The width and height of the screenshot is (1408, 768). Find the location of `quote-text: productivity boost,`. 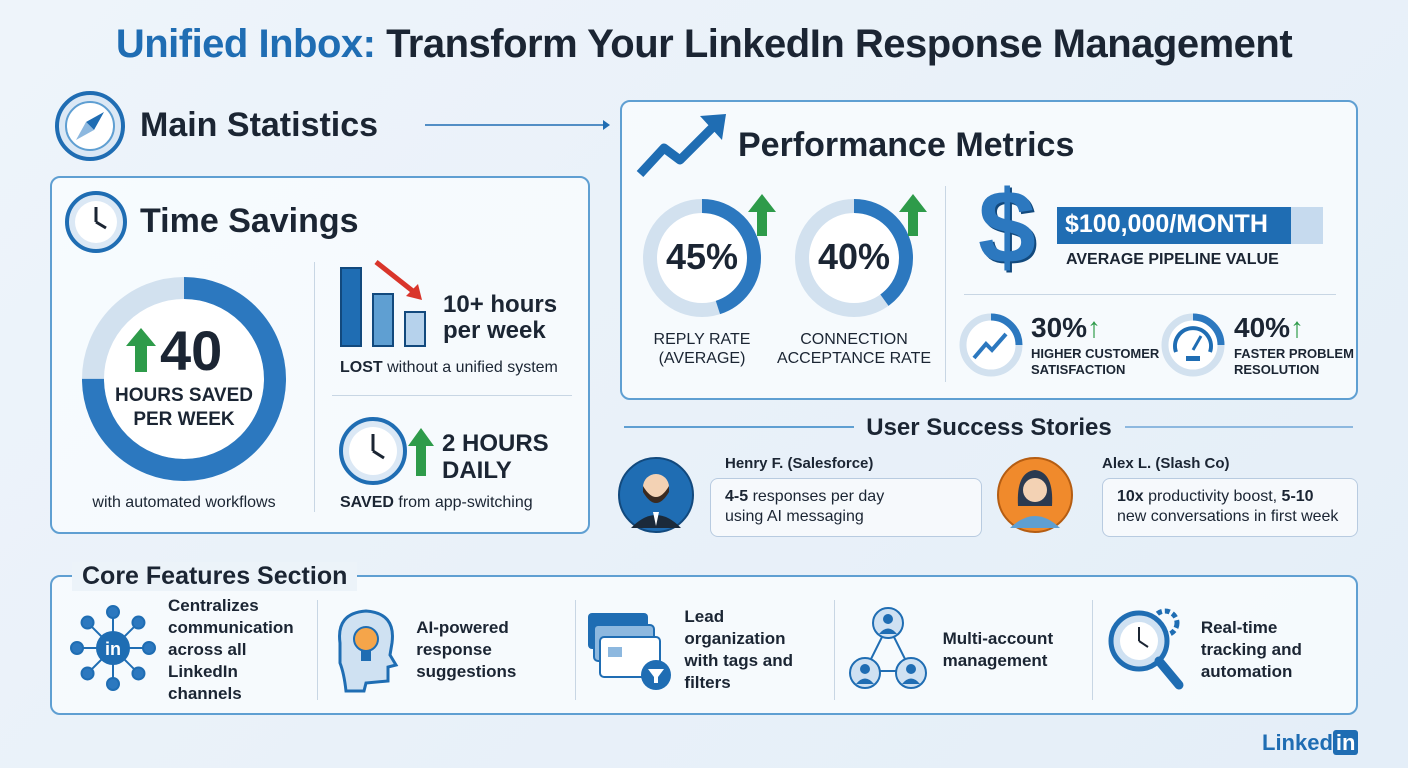

quote-text: productivity boost, is located at coordinates (1212, 496).